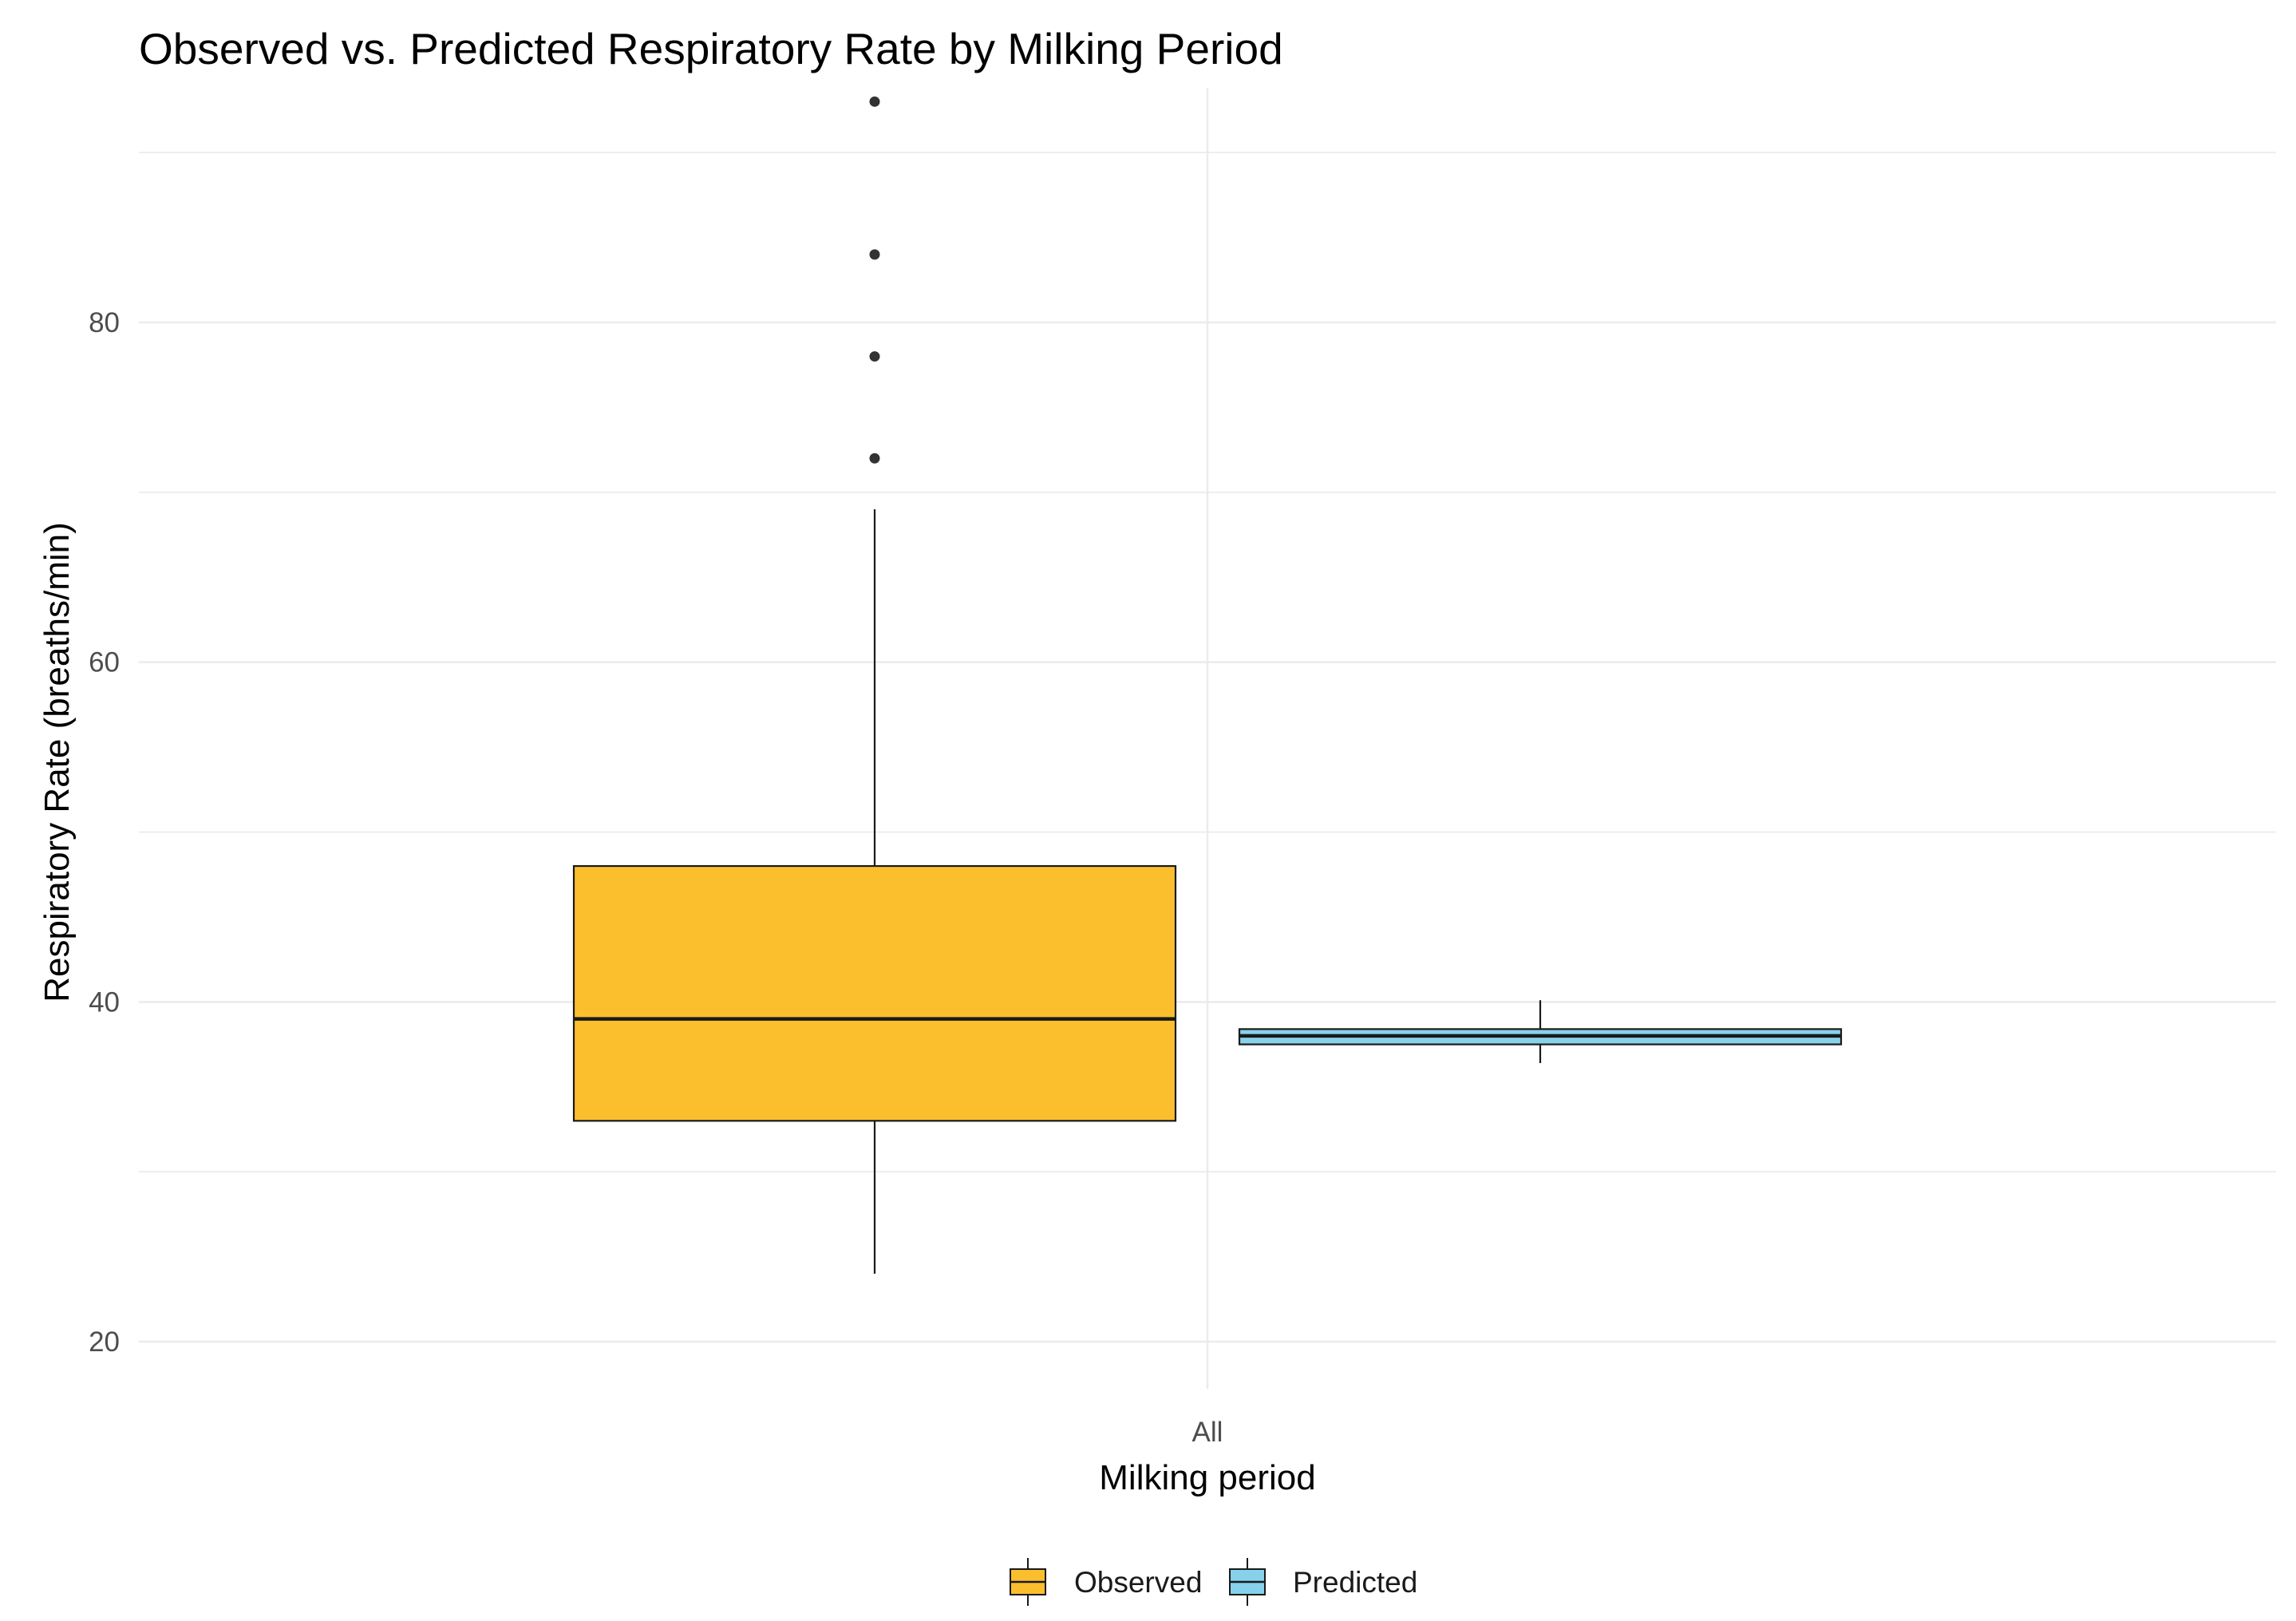 This screenshot has height=1621, width=2296. What do you see at coordinates (1138, 1583) in the screenshot?
I see `legend-label: Observed` at bounding box center [1138, 1583].